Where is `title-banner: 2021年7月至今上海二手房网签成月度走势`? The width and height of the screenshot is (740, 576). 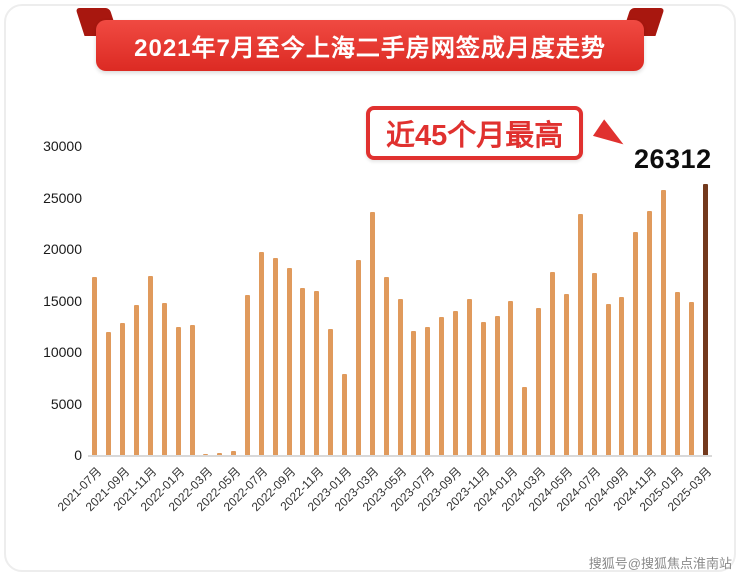
title-banner: 2021年7月至今上海二手房网签成月度走势 is located at coordinates (370, 39).